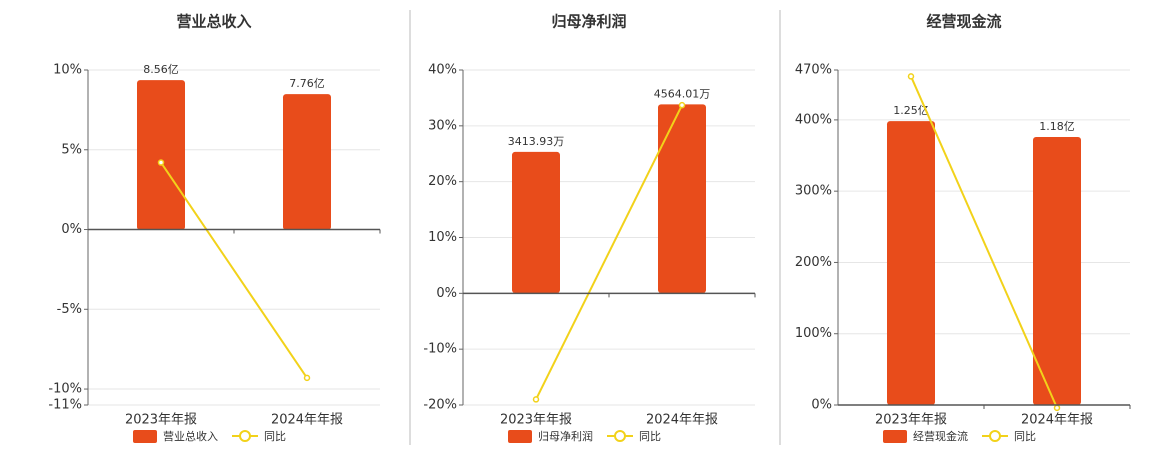 The width and height of the screenshot is (1160, 450). What do you see at coordinates (813, 191) in the screenshot?
I see `y-tick-label: 300%` at bounding box center [813, 191].